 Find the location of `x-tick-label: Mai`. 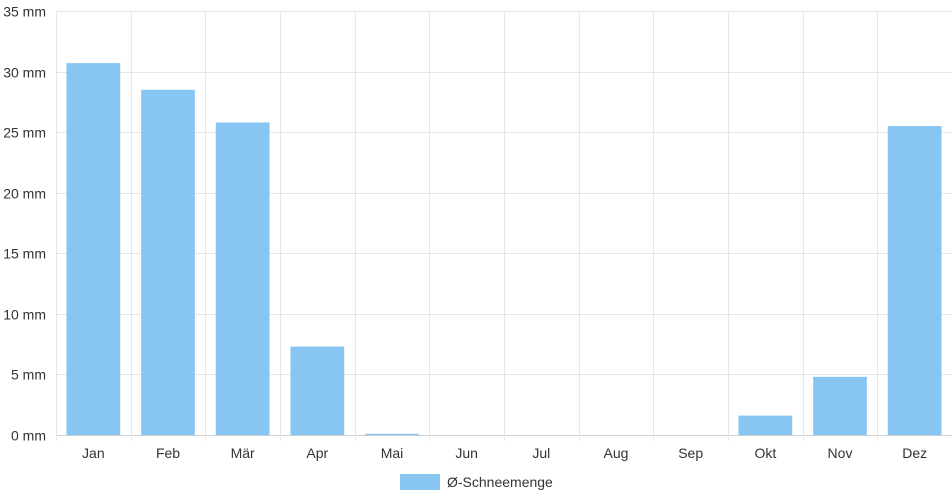

x-tick-label: Mai is located at coordinates (392, 453).